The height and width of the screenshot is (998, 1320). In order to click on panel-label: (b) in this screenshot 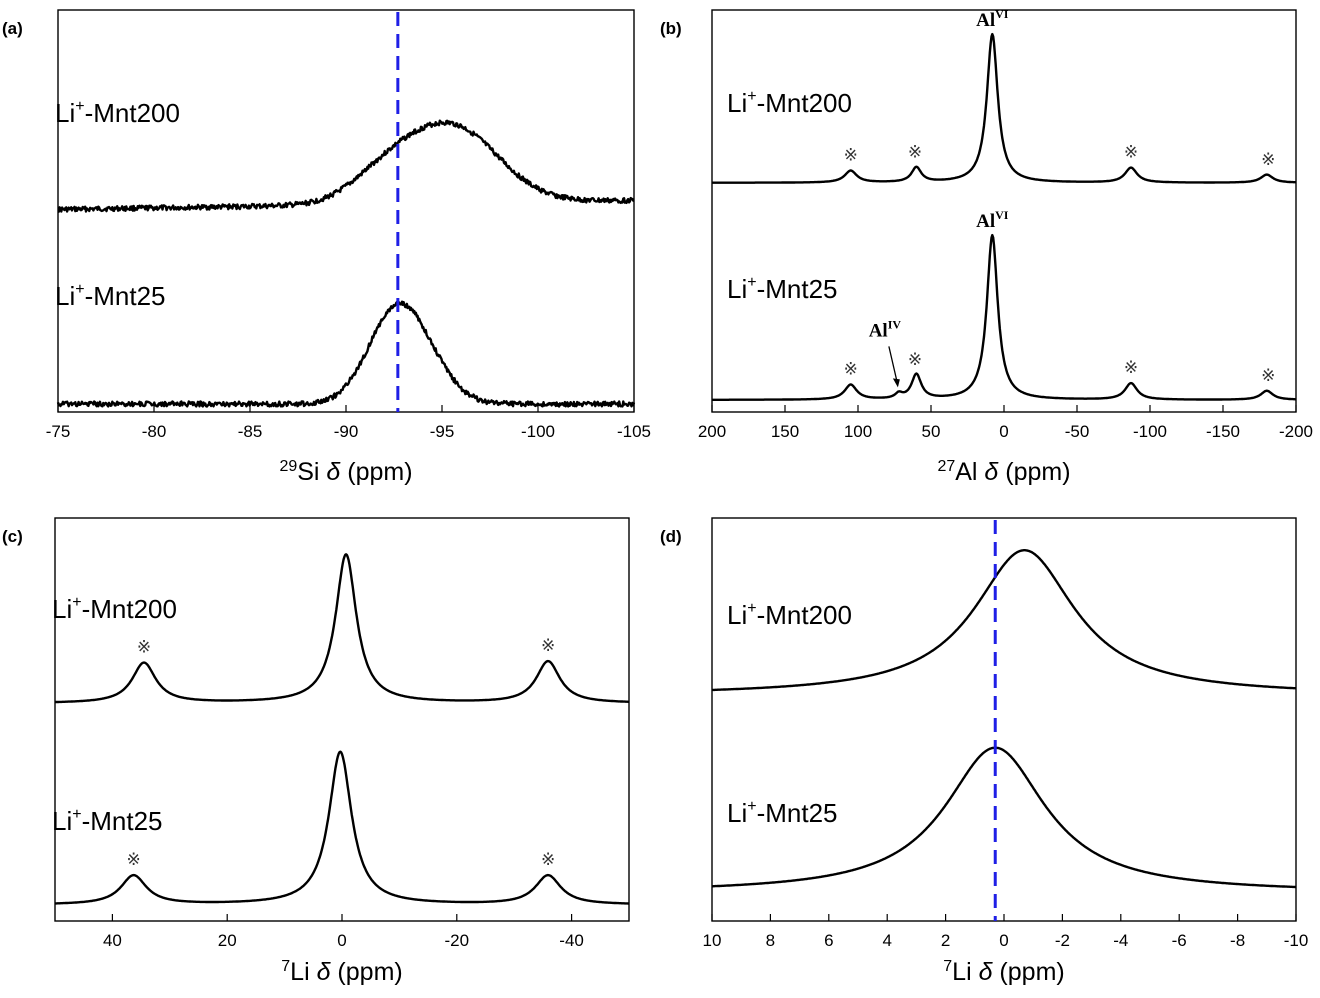, I will do `click(671, 28)`.